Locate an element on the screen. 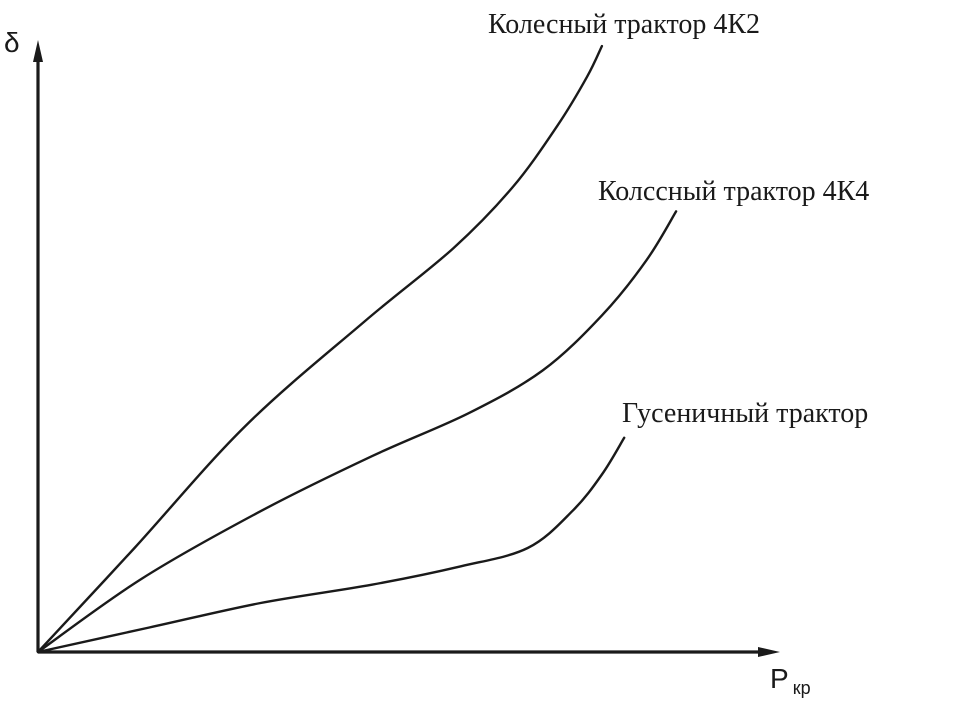 Image resolution: width=980 pixels, height=704 pixels. x-axis-label-subscript: кр is located at coordinates (802, 688).